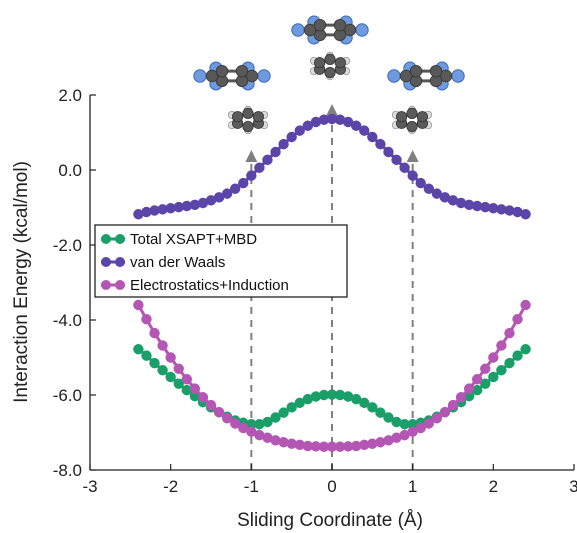  I want to click on fluorine-atom, so click(298, 30).